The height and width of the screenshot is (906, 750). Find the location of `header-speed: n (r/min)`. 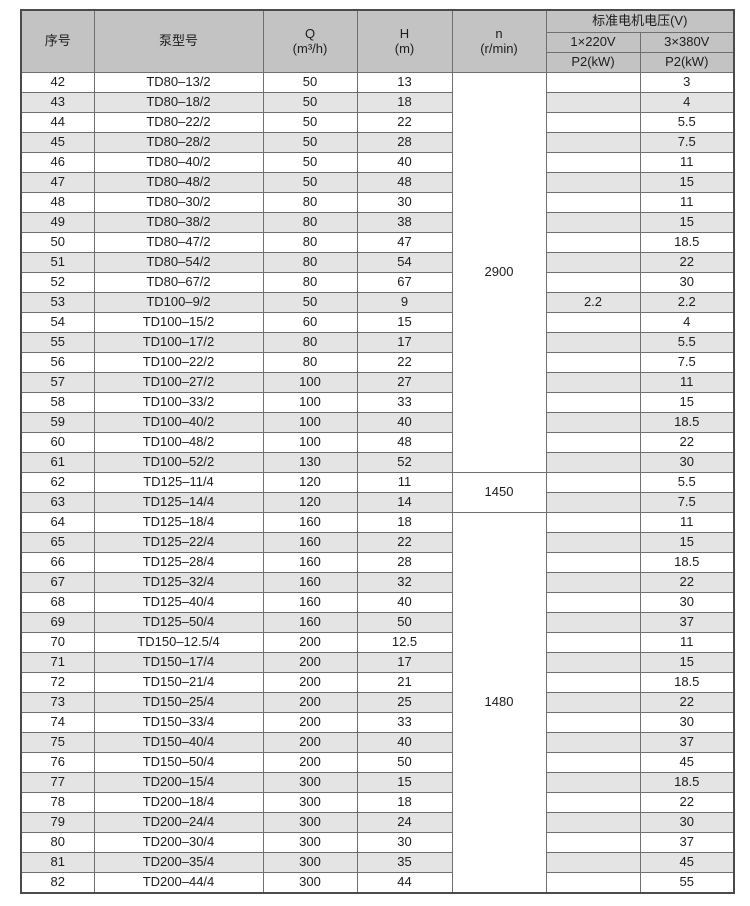

header-speed: n (r/min) is located at coordinates (499, 41).